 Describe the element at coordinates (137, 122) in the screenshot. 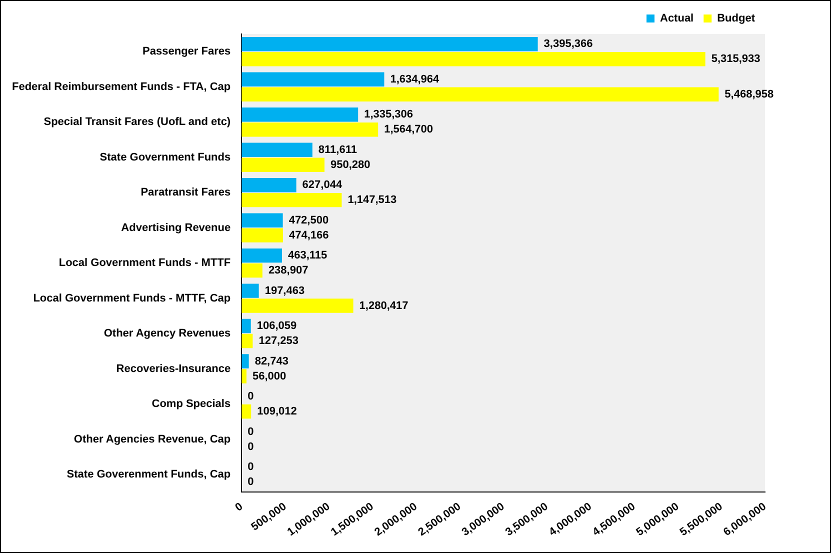

I see `y-tick-label: Special Transit Fares (UofL and etc)` at that location.